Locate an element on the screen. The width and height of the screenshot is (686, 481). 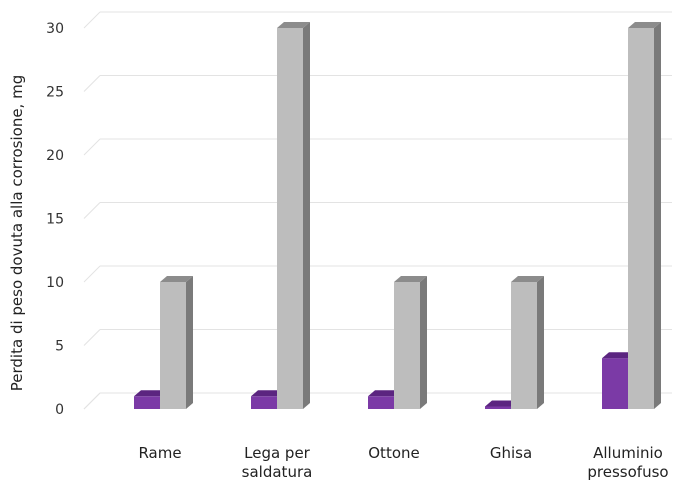
x-category-label: Alluminio pressofuso is located at coordinates (627, 462).